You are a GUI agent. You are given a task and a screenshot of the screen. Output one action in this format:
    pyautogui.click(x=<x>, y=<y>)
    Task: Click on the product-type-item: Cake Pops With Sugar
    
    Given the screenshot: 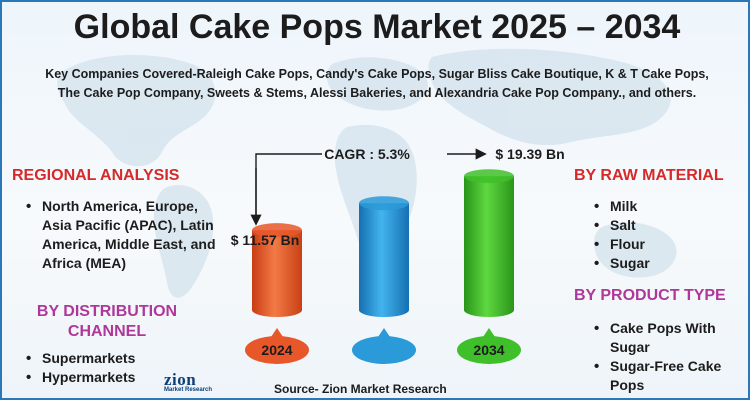 What is the action you would take?
    pyautogui.click(x=667, y=338)
    